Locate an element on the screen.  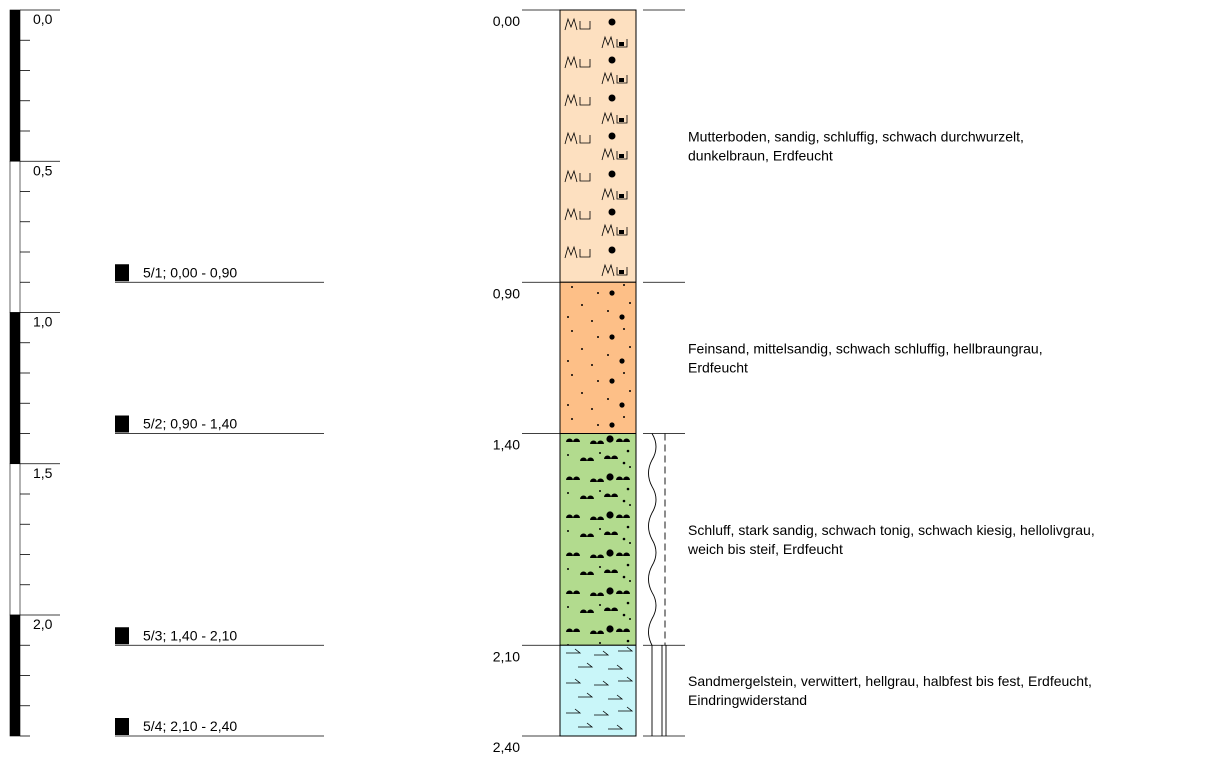
layer-description: Eindringwiderstand is located at coordinates (747, 700).